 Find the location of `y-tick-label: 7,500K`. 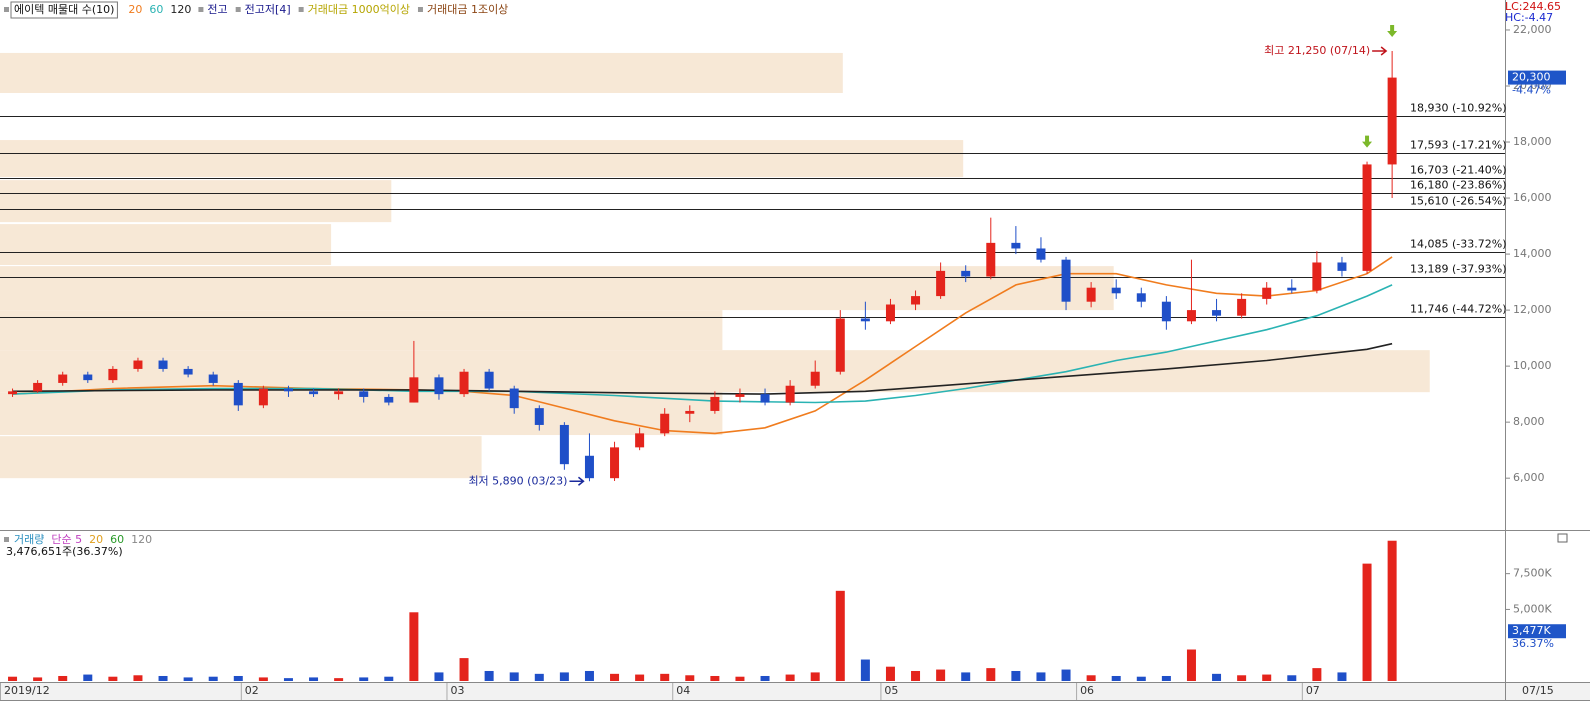

y-tick-label: 7,500K is located at coordinates (1532, 573).